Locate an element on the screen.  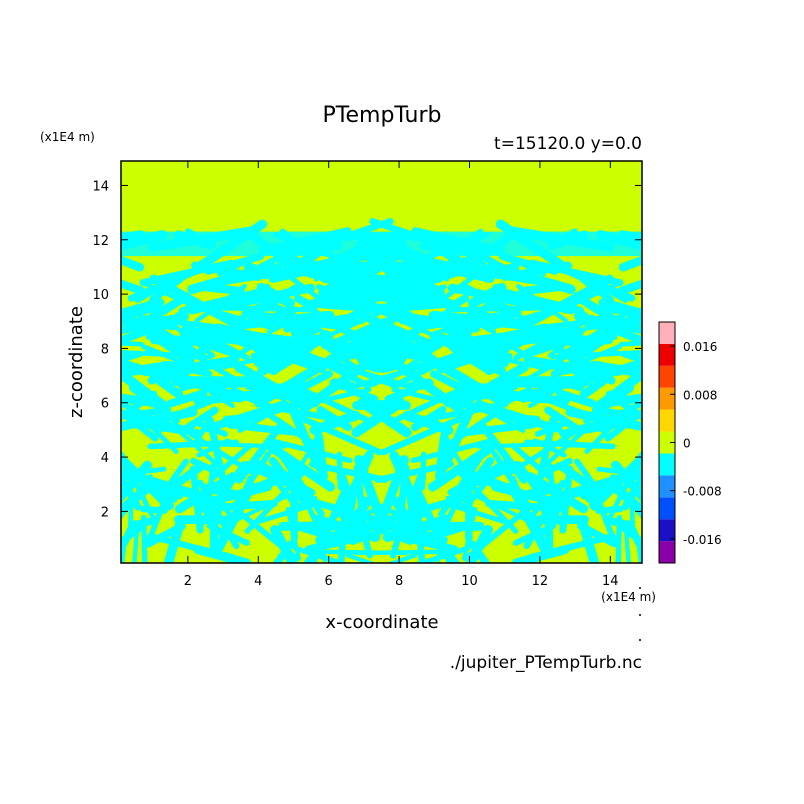
x-tick-label: 2 is located at coordinates (188, 581).